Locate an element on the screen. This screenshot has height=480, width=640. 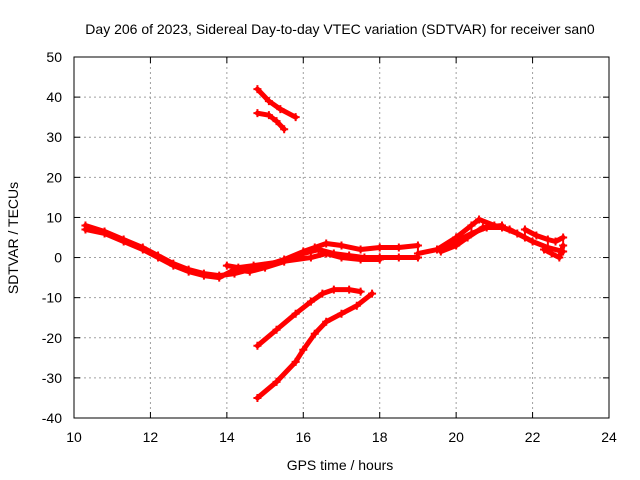
y-tick-label: 20 is located at coordinates (54, 177).